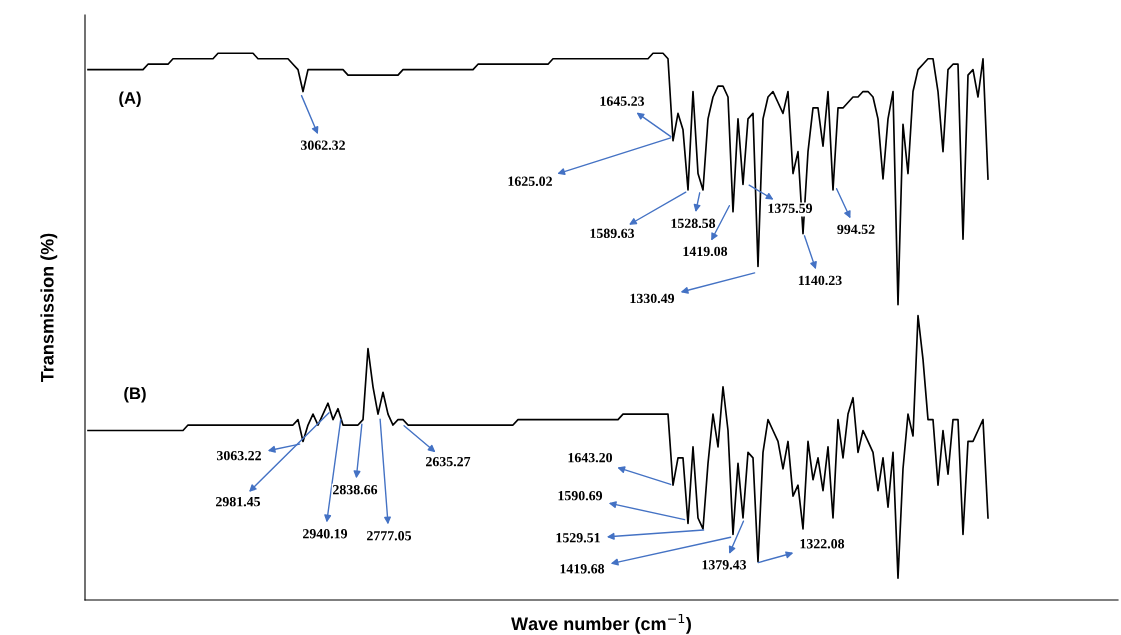  What do you see at coordinates (790, 208) in the screenshot?
I see `annotation: 1375.59` at bounding box center [790, 208].